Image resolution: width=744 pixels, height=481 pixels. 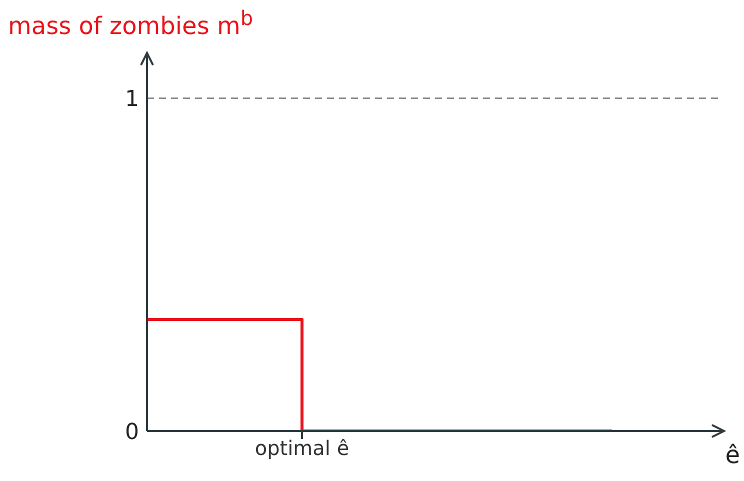 I want to click on y-tick-label: 1, so click(x=132, y=99).